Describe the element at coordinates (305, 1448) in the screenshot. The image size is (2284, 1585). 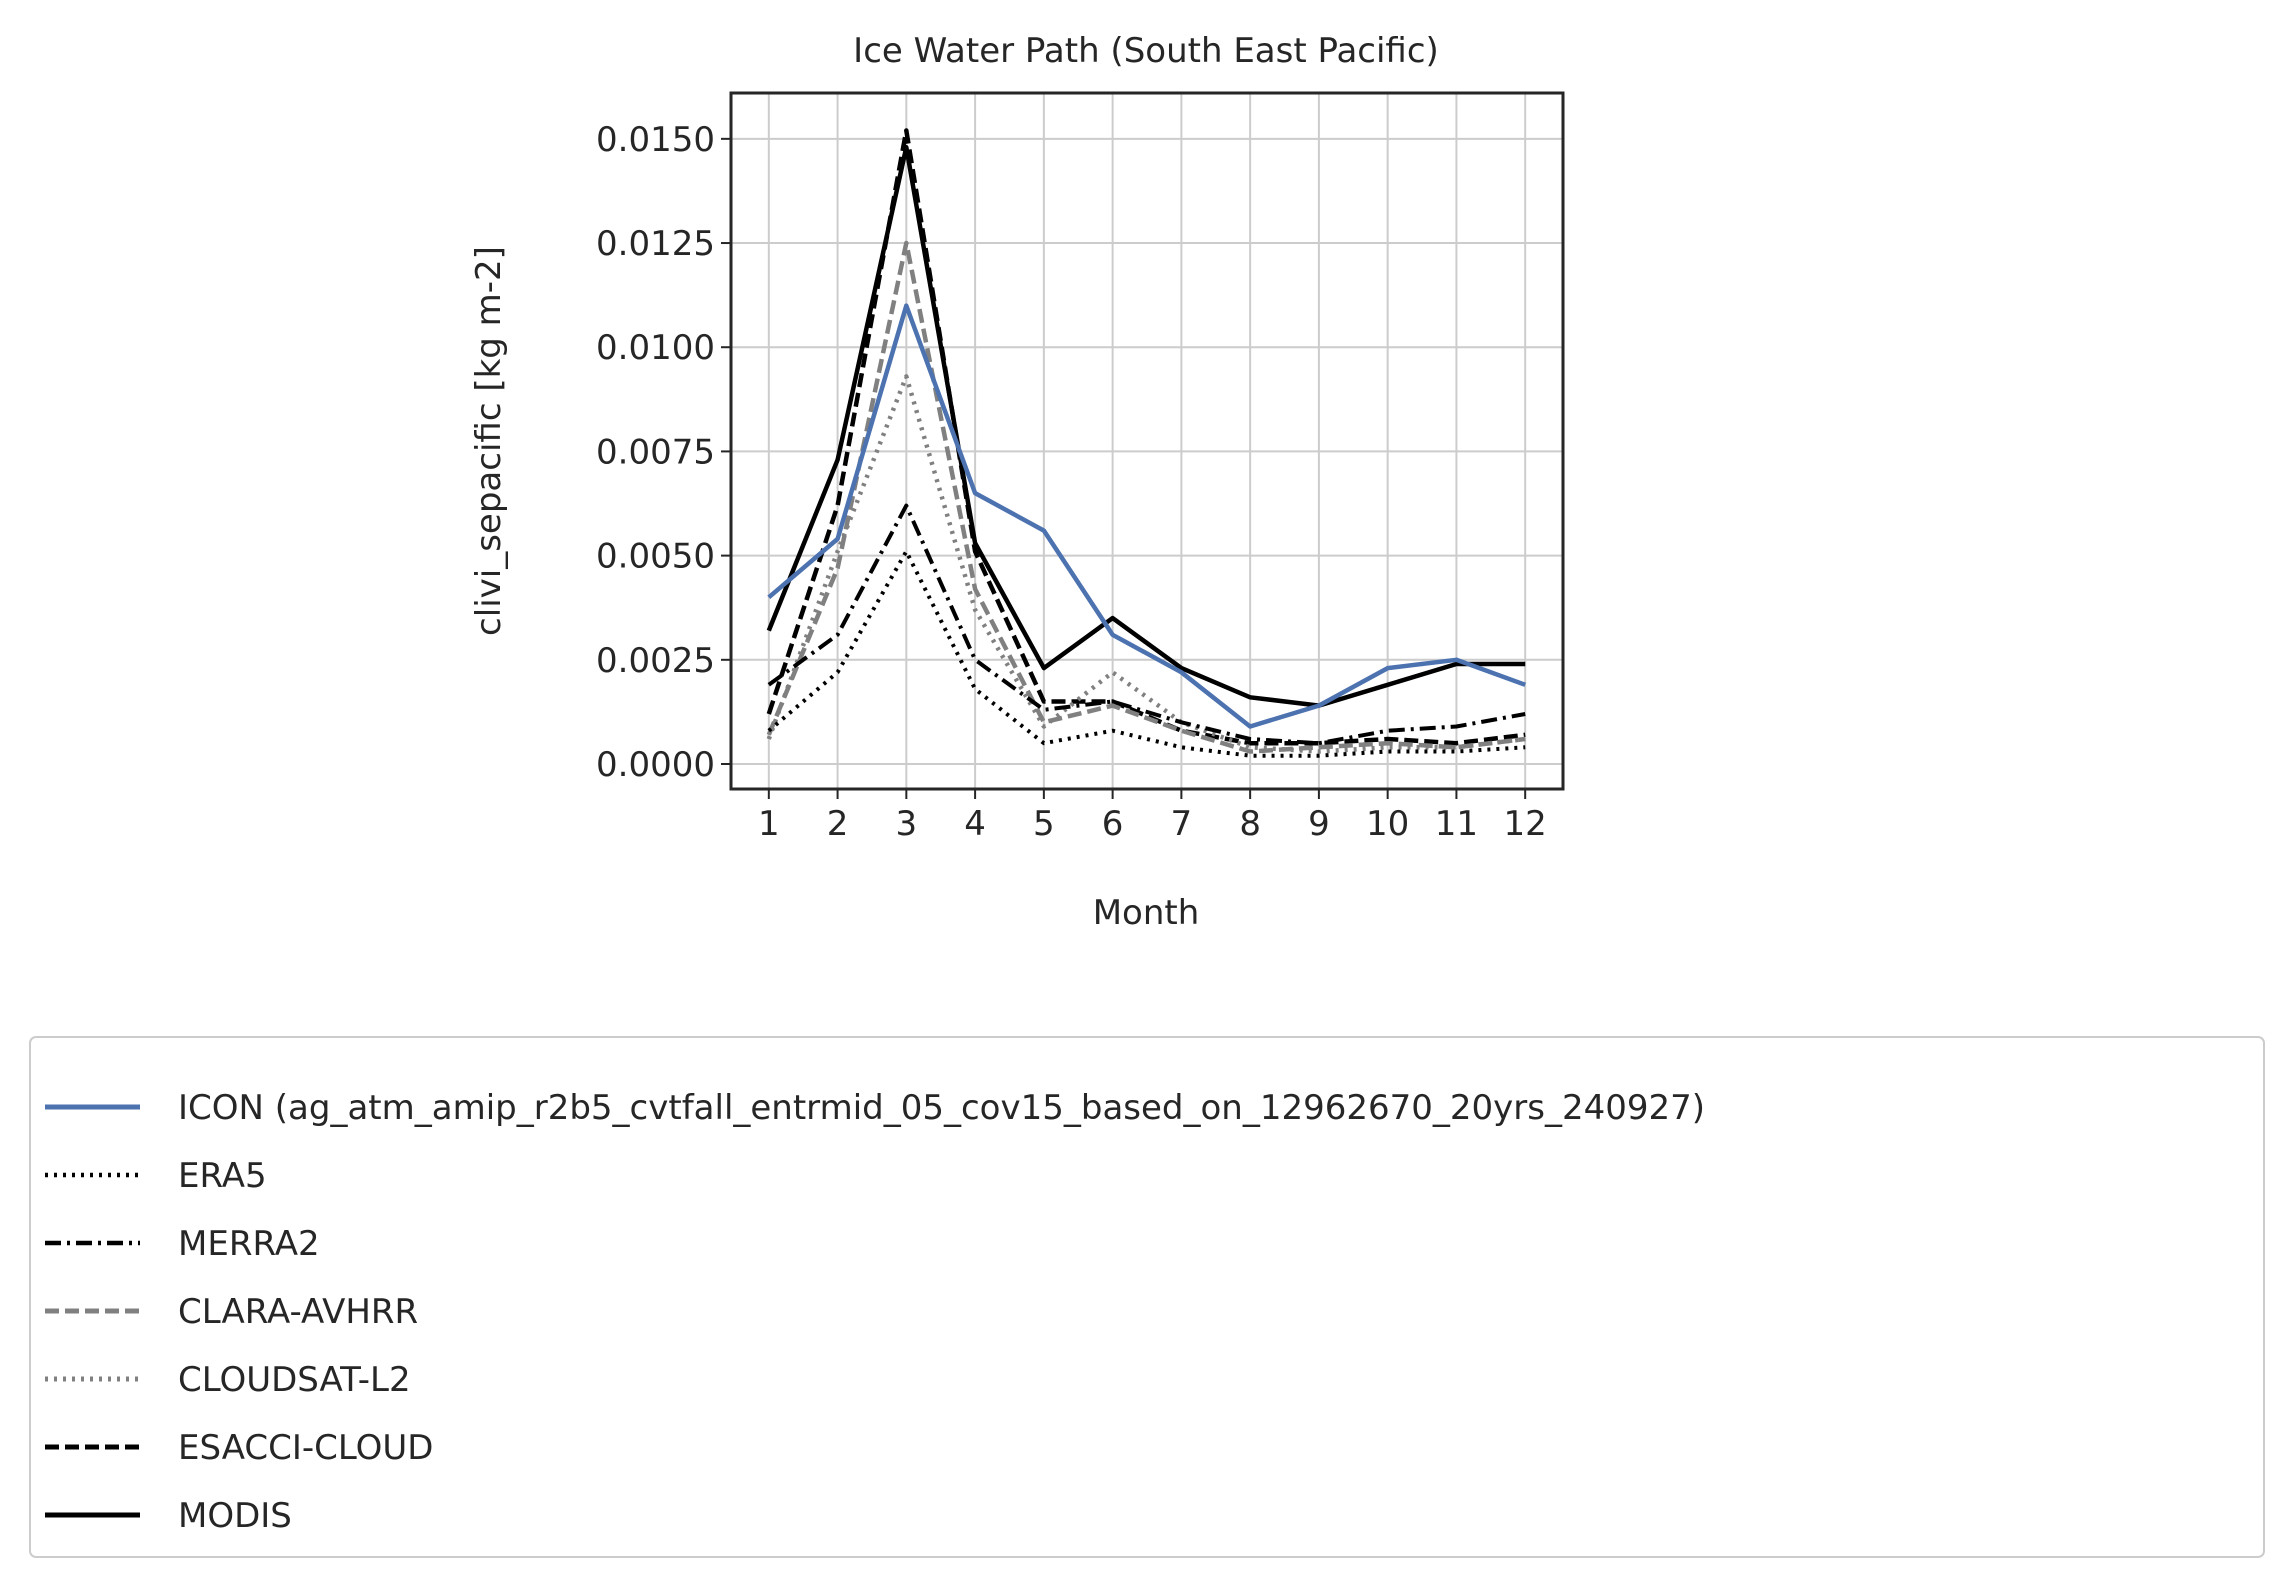
I see `legend-label: ESACCI-CLOUD` at that location.